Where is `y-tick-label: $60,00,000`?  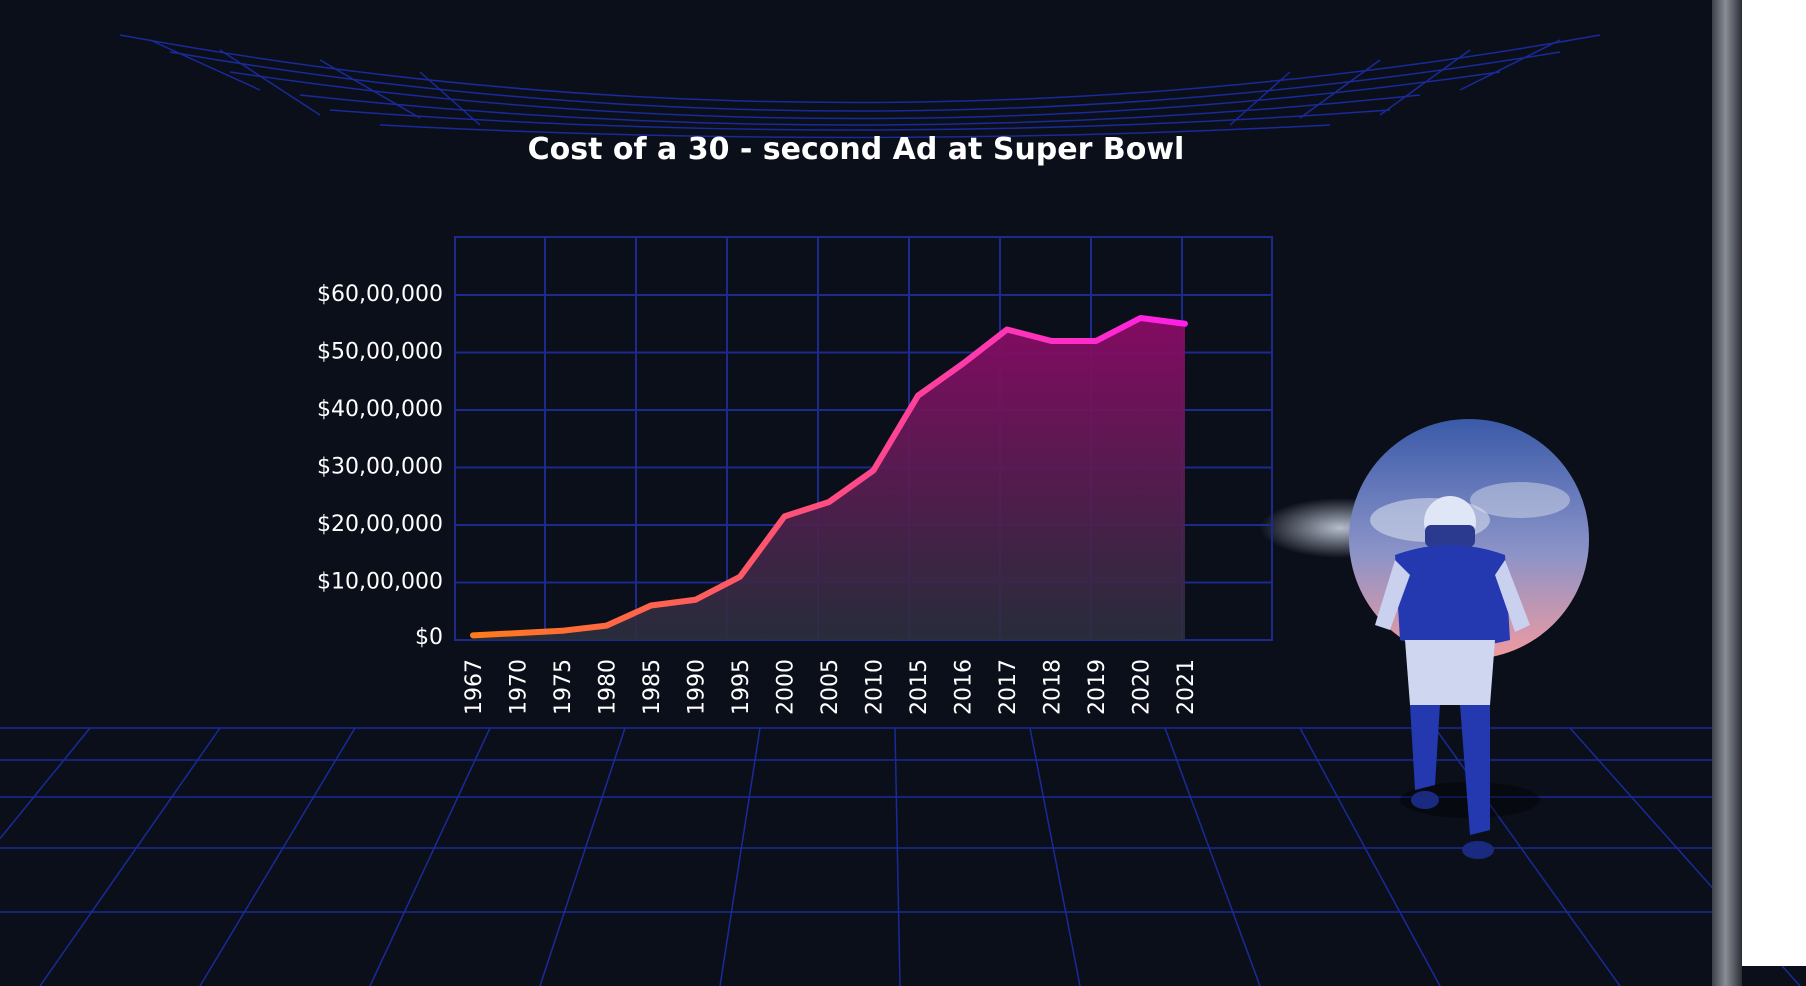
y-tick-label: $60,00,000 is located at coordinates (380, 294).